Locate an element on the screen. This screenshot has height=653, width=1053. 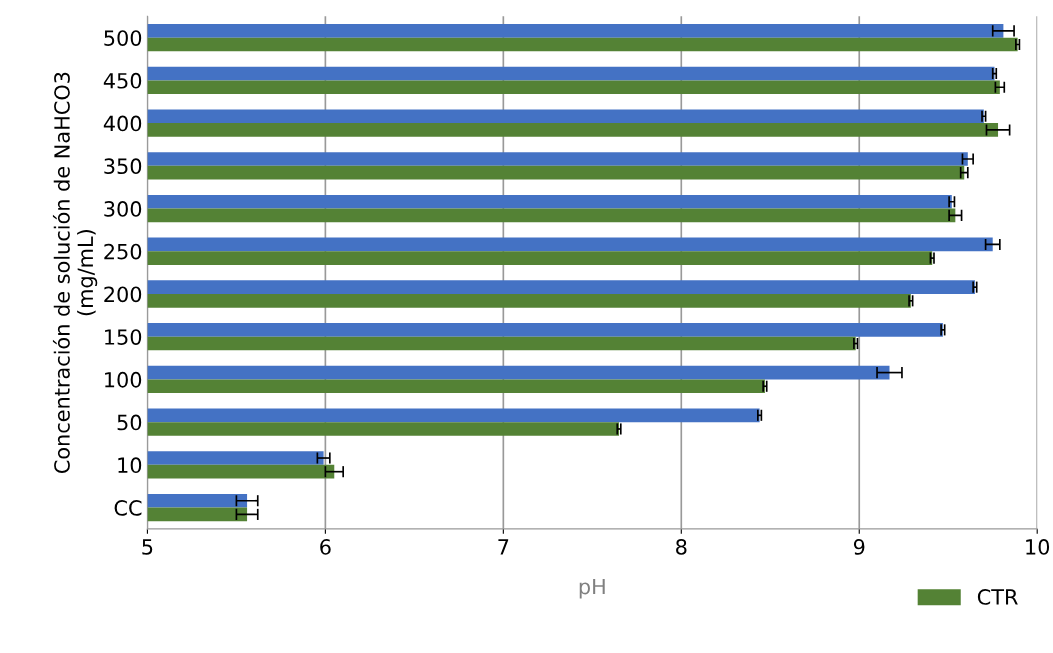
y-tick-label: 200 is located at coordinates (123, 294).